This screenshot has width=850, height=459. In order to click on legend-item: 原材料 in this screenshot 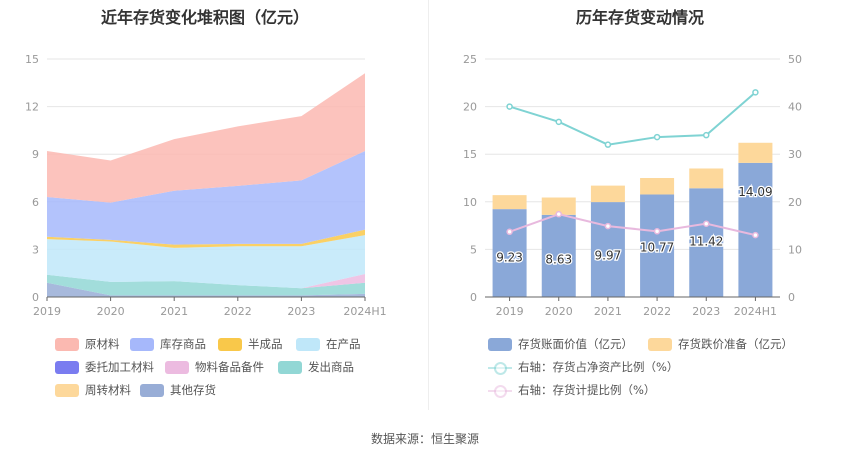, I will do `click(87, 344)`.